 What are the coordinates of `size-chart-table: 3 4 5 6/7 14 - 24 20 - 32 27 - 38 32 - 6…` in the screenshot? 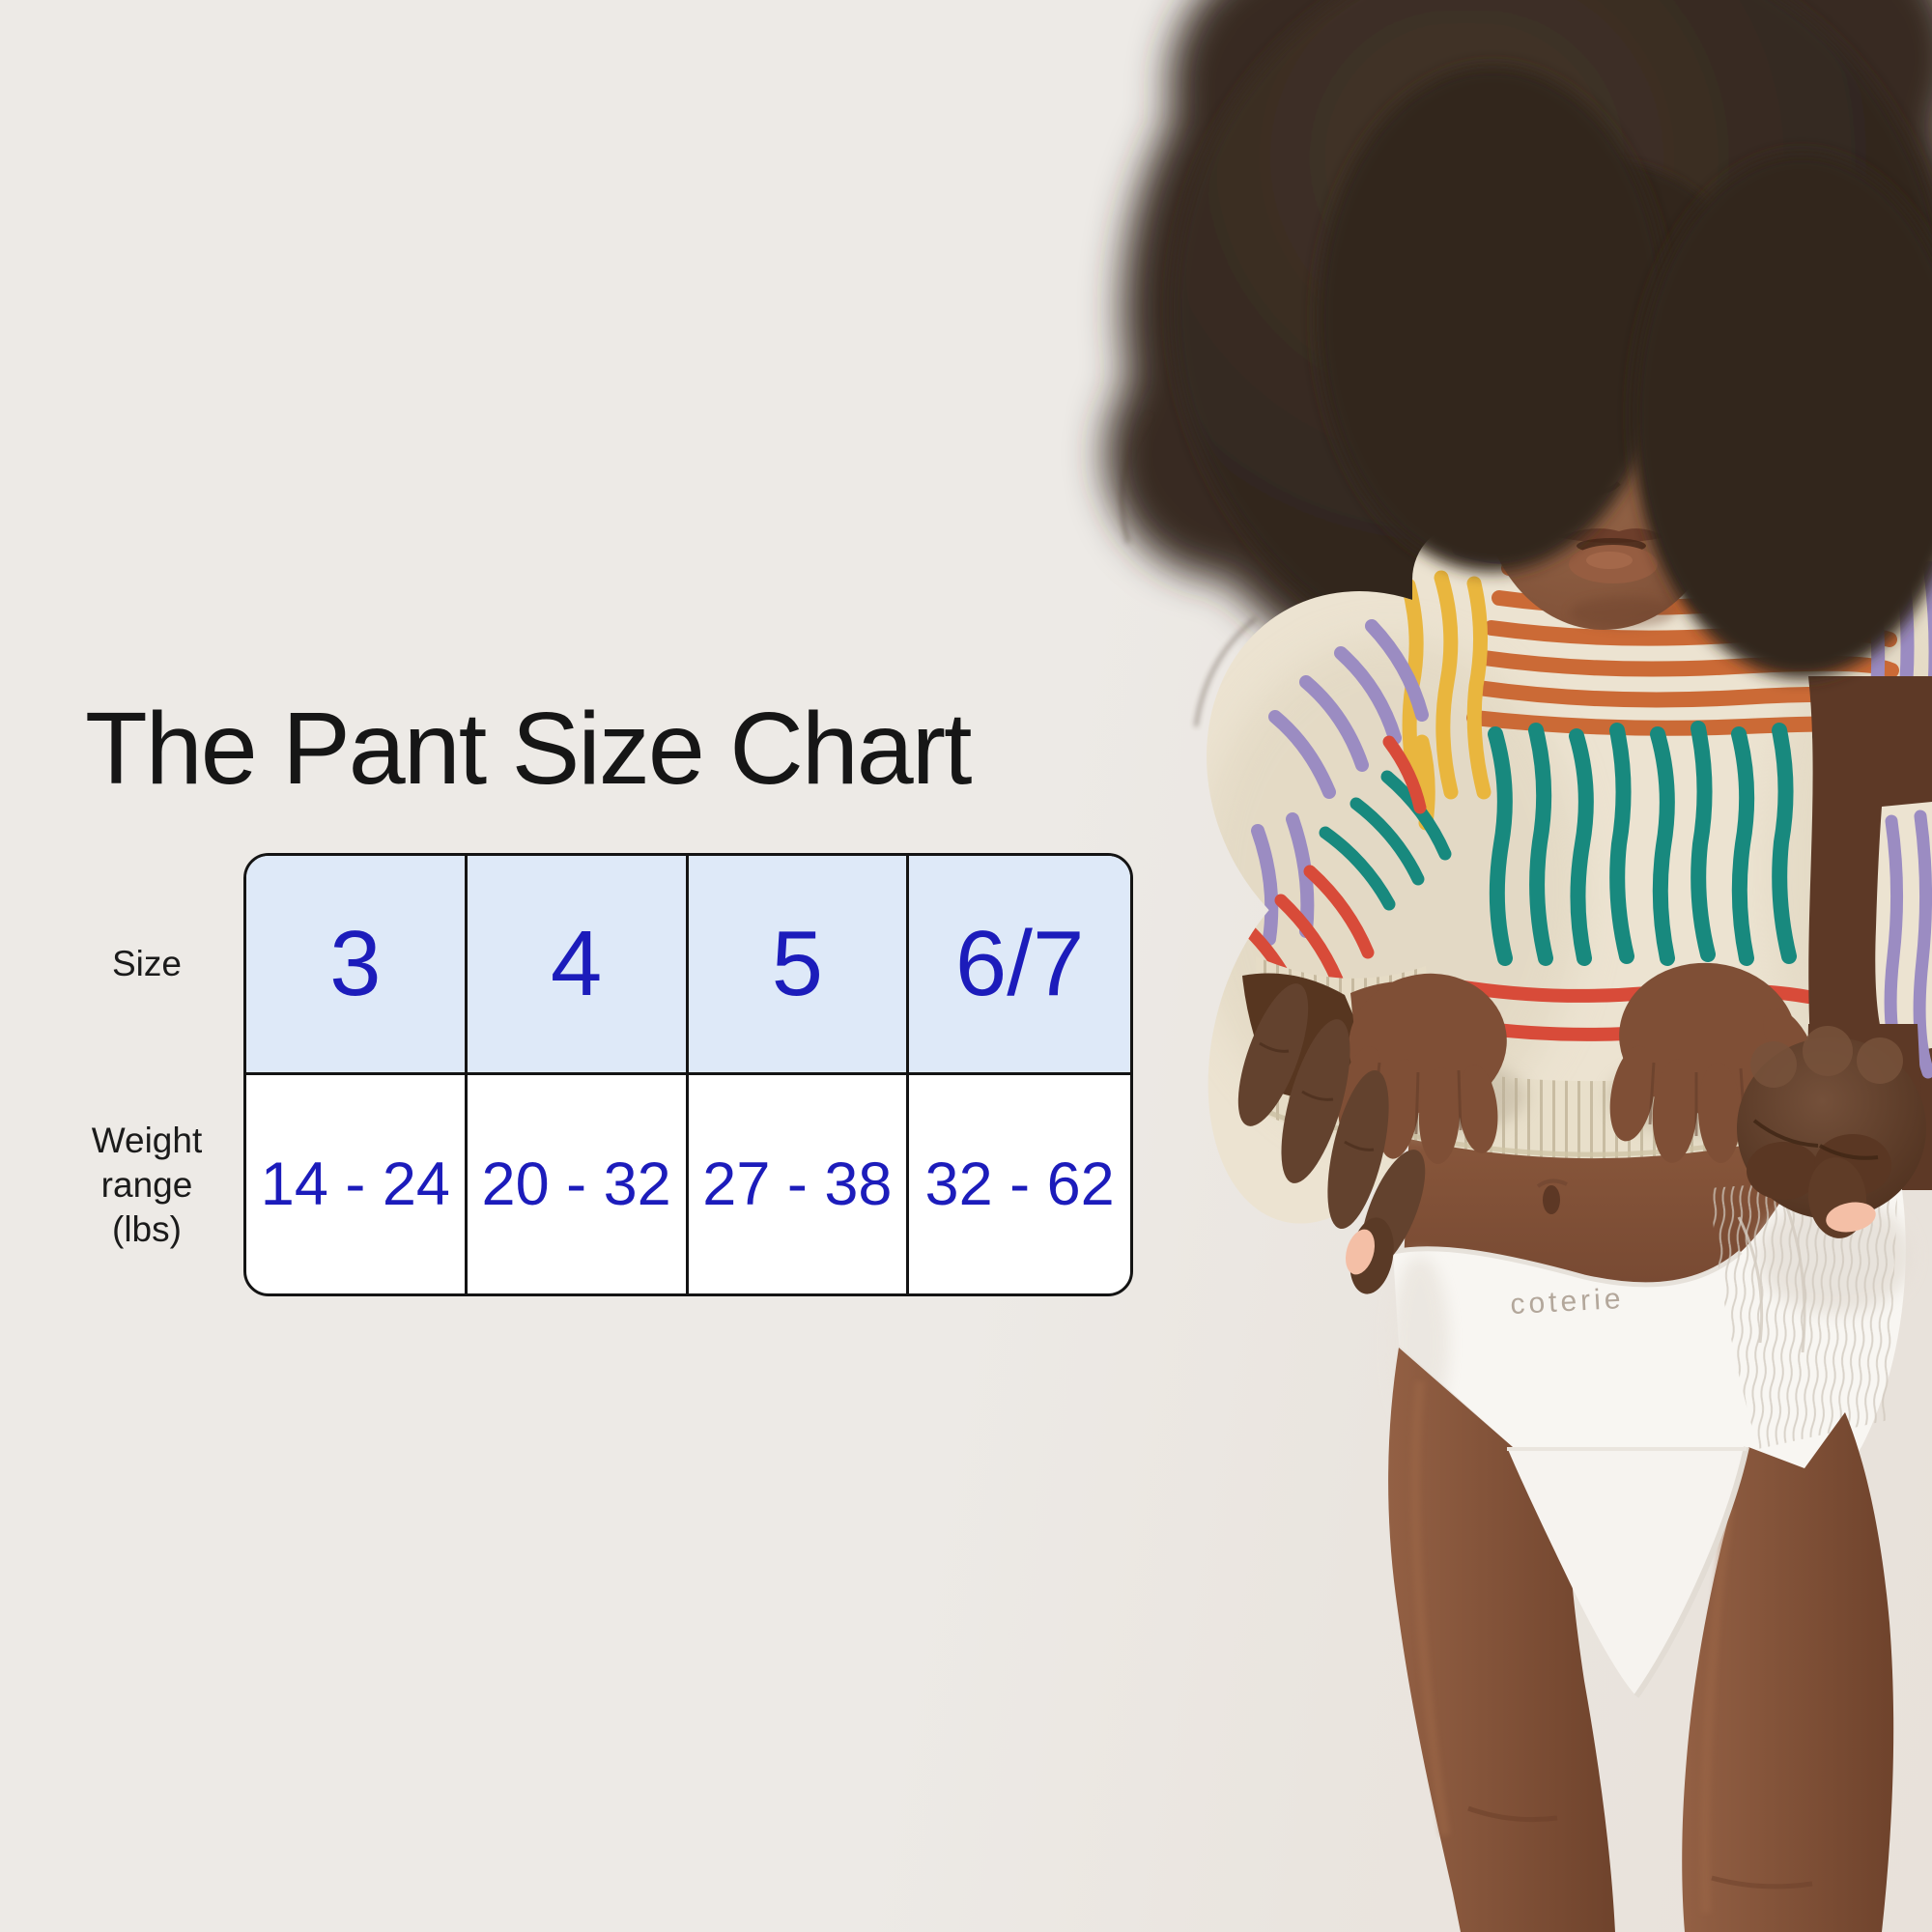 It's located at (688, 1074).